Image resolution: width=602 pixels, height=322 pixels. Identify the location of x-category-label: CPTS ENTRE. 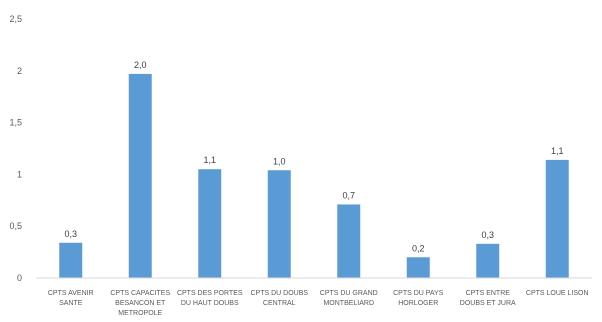
(488, 293).